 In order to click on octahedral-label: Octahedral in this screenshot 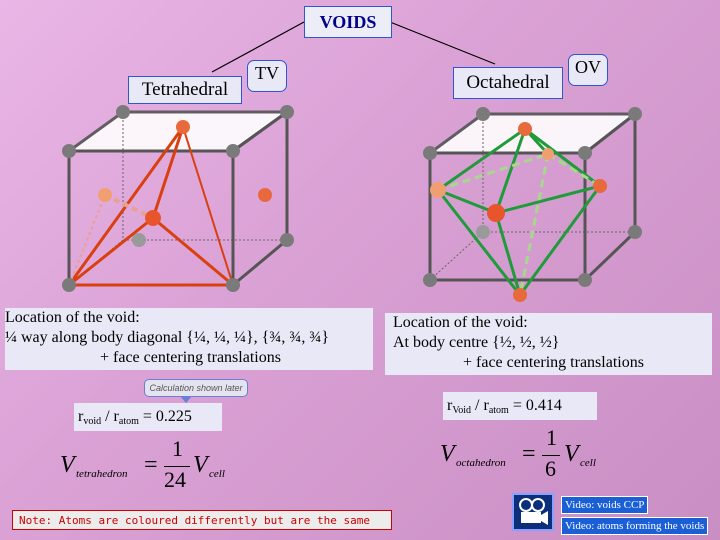, I will do `click(508, 83)`.